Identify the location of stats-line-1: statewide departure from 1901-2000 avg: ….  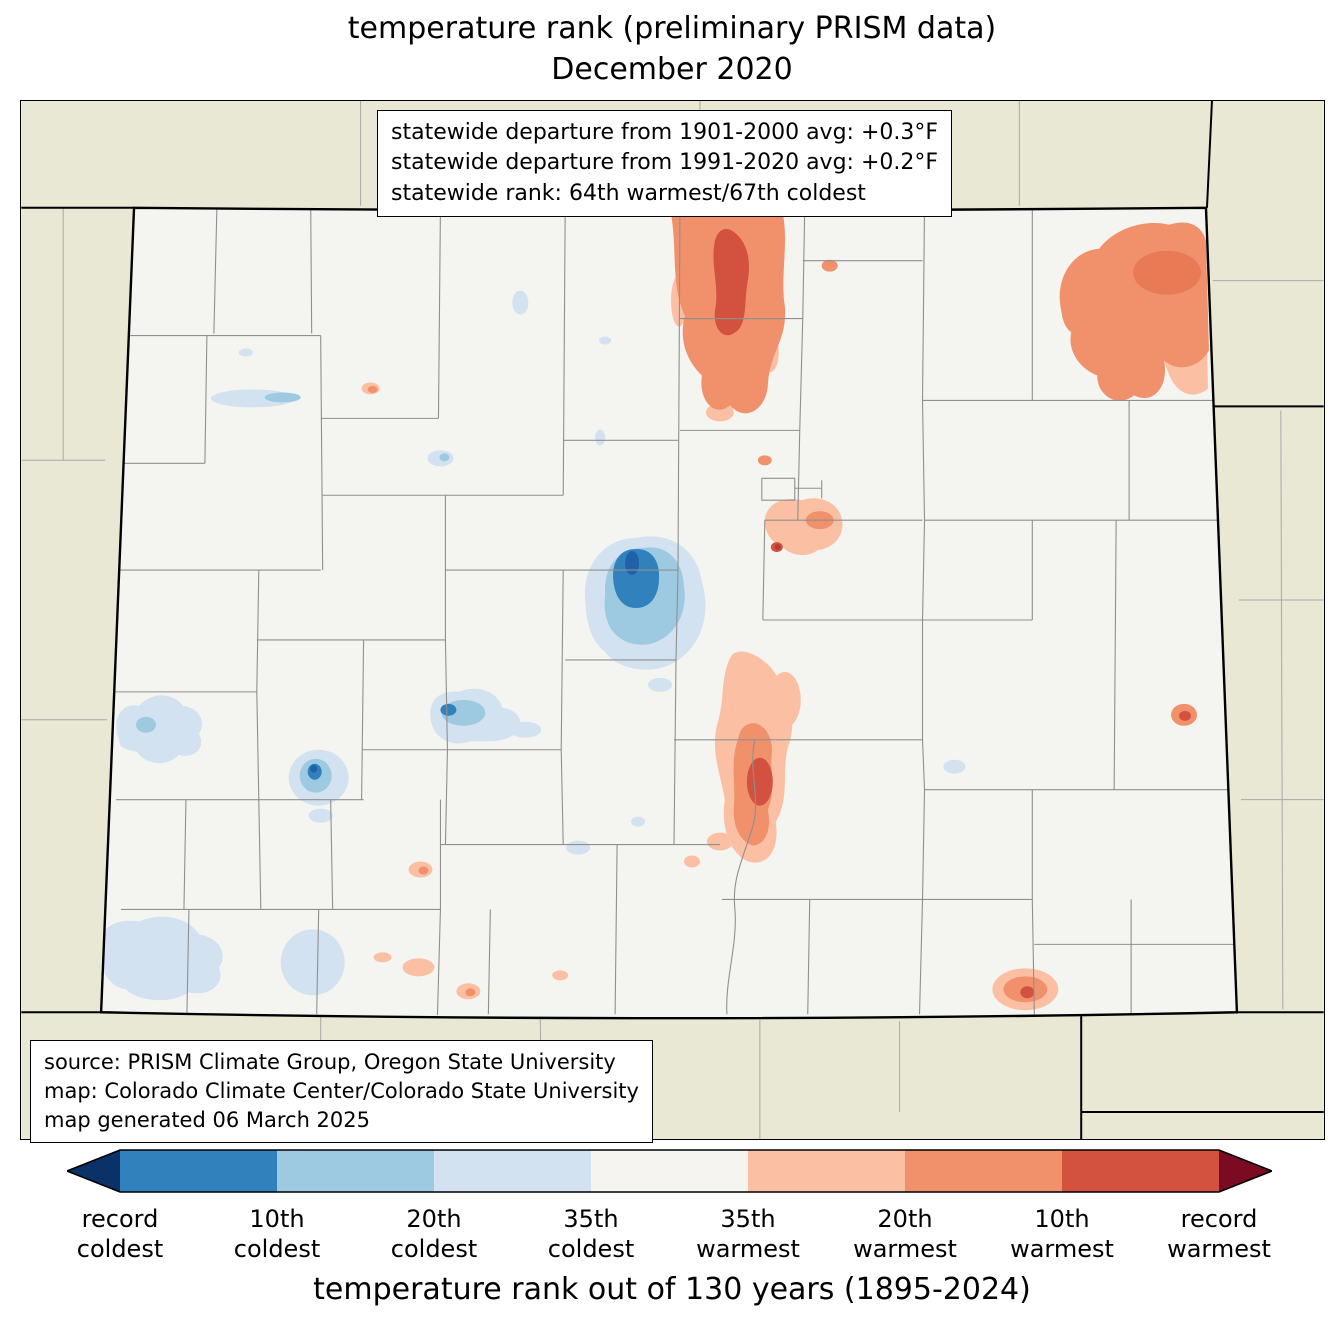
(665, 132).